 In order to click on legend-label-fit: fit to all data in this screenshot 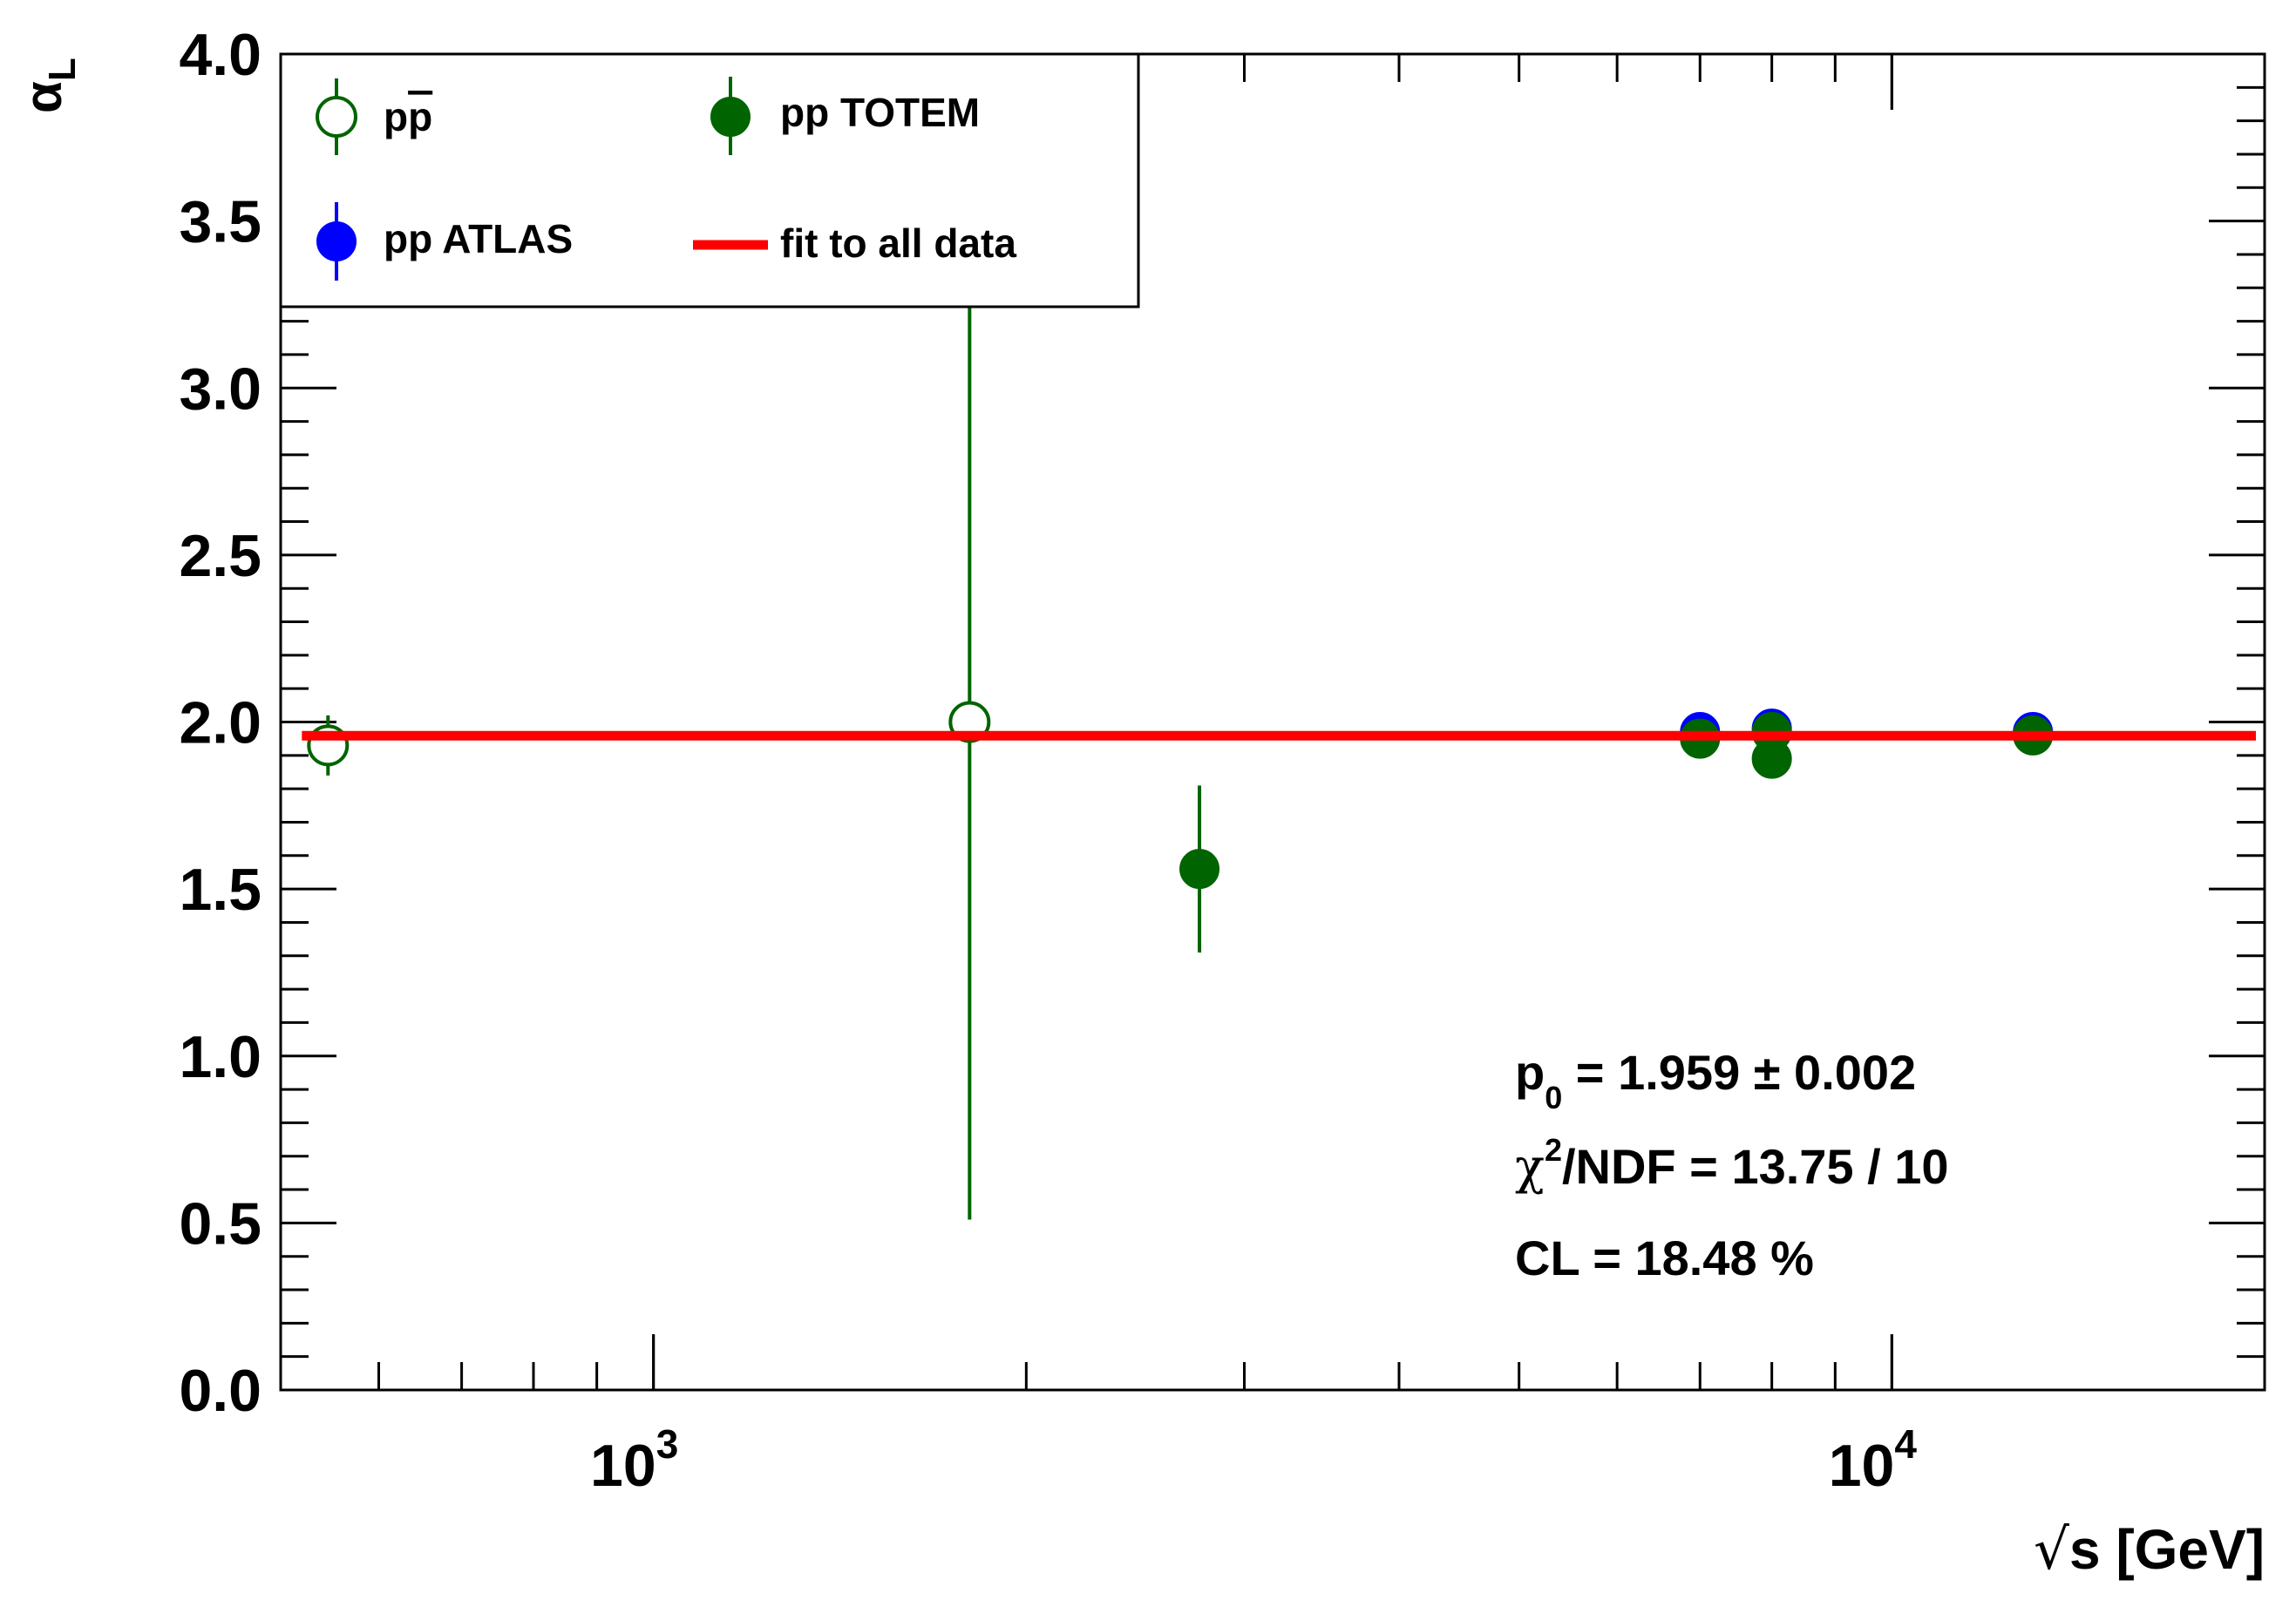, I will do `click(898, 243)`.